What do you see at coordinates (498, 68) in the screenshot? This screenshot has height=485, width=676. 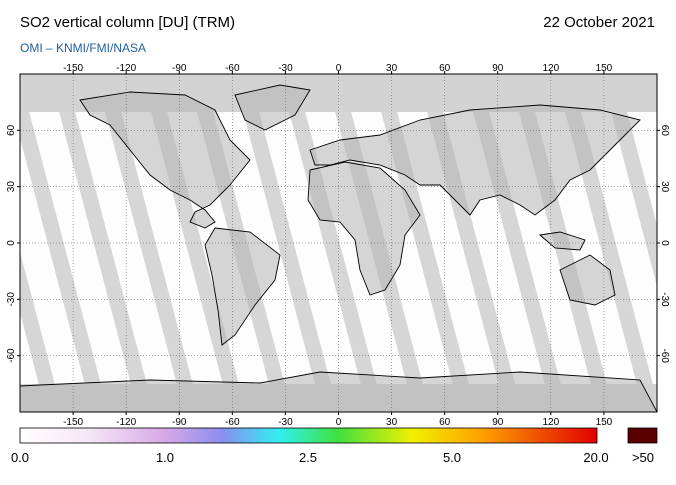 I see `lon-label-top: 90` at bounding box center [498, 68].